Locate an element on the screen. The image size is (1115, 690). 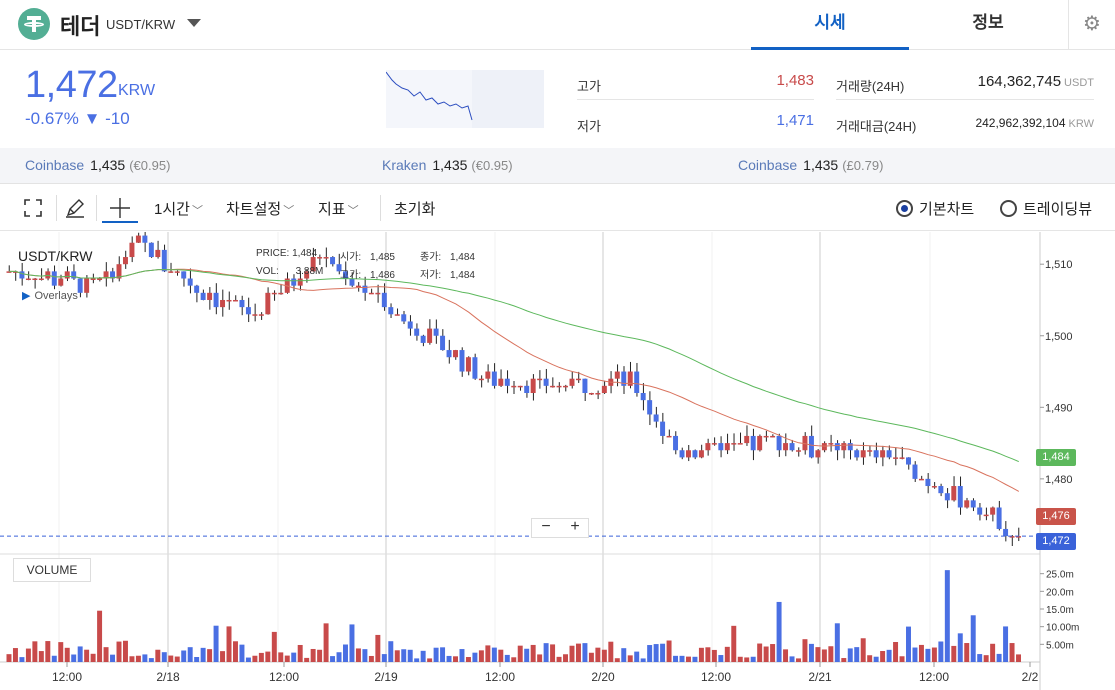
amount-value: 242,962,392,104 is located at coordinates (1020, 123).